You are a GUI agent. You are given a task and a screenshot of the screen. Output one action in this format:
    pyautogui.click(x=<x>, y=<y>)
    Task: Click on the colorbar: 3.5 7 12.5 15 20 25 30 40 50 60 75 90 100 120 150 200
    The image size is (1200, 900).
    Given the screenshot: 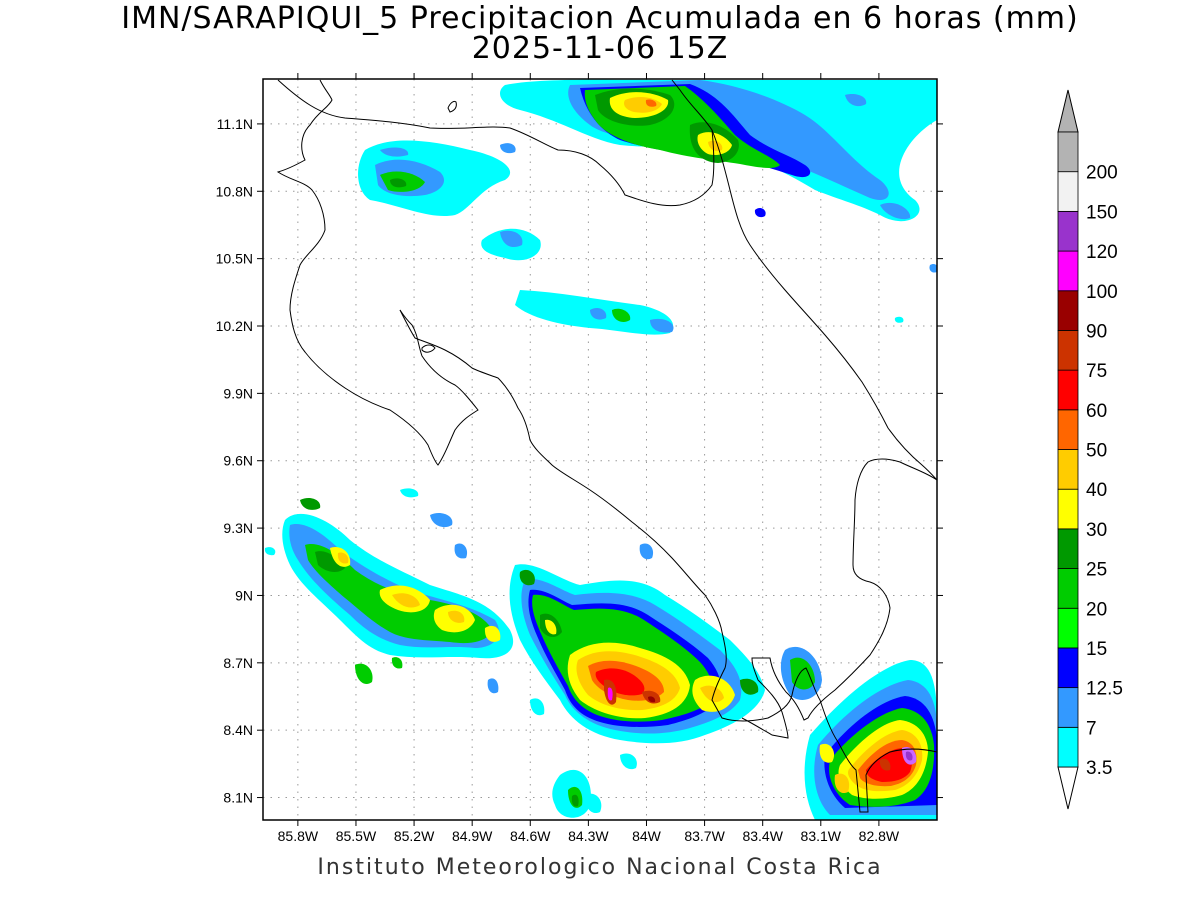 What is the action you would take?
    pyautogui.click(x=1090, y=449)
    